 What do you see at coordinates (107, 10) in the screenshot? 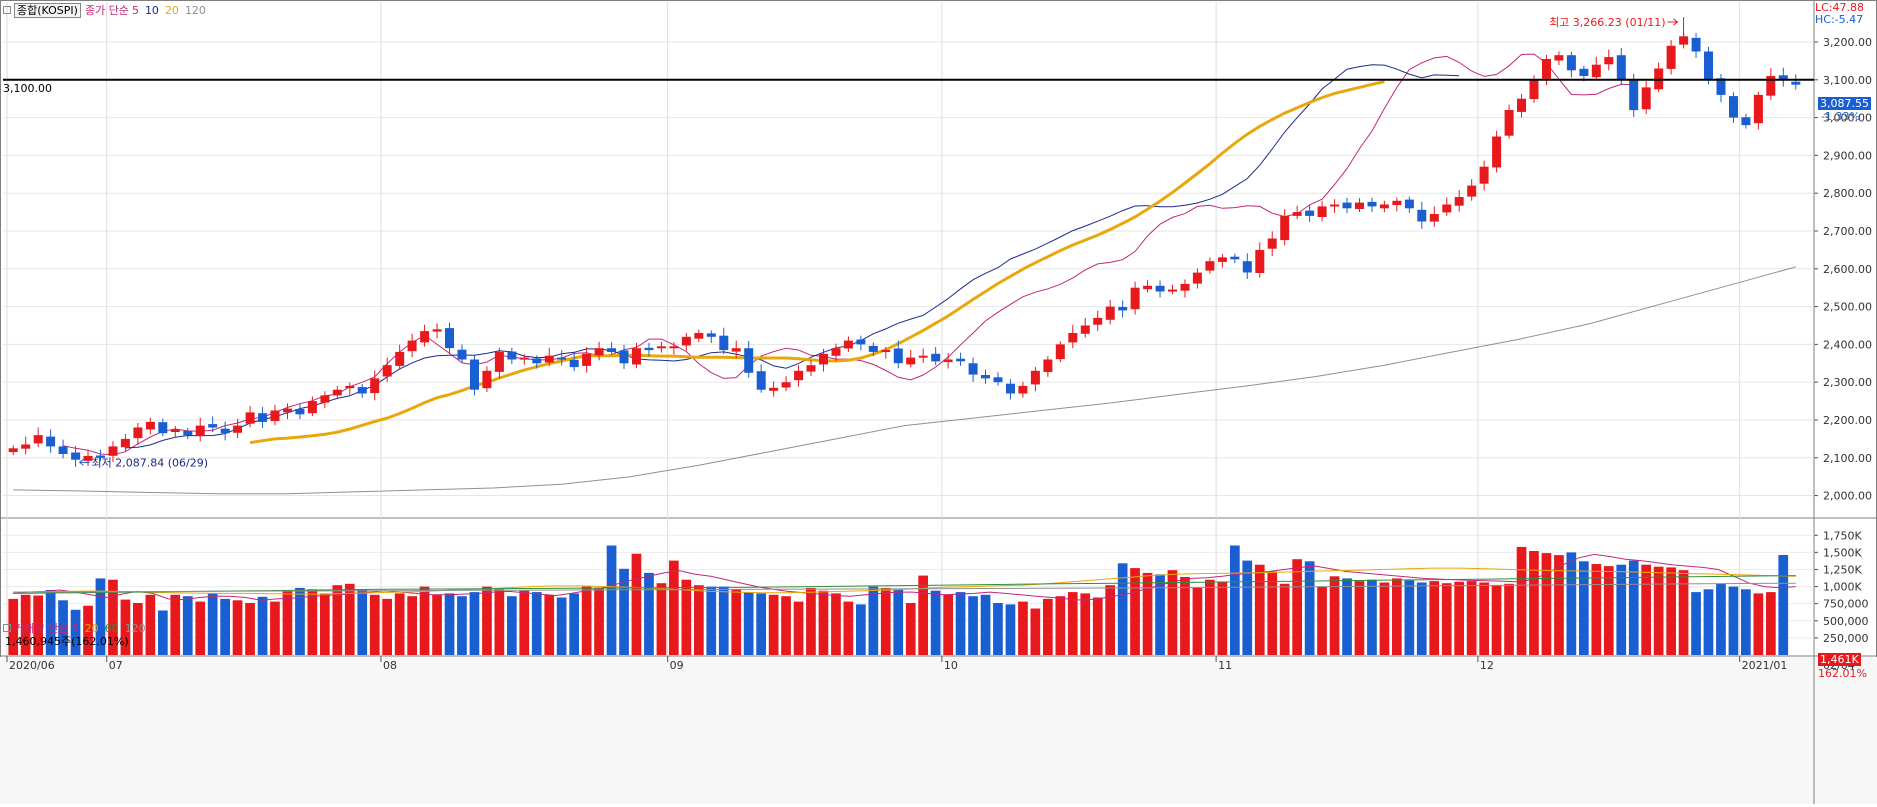
I see `price-legend: 종합(KOSPI) 종가 단순 5 10 20 120` at bounding box center [107, 10].